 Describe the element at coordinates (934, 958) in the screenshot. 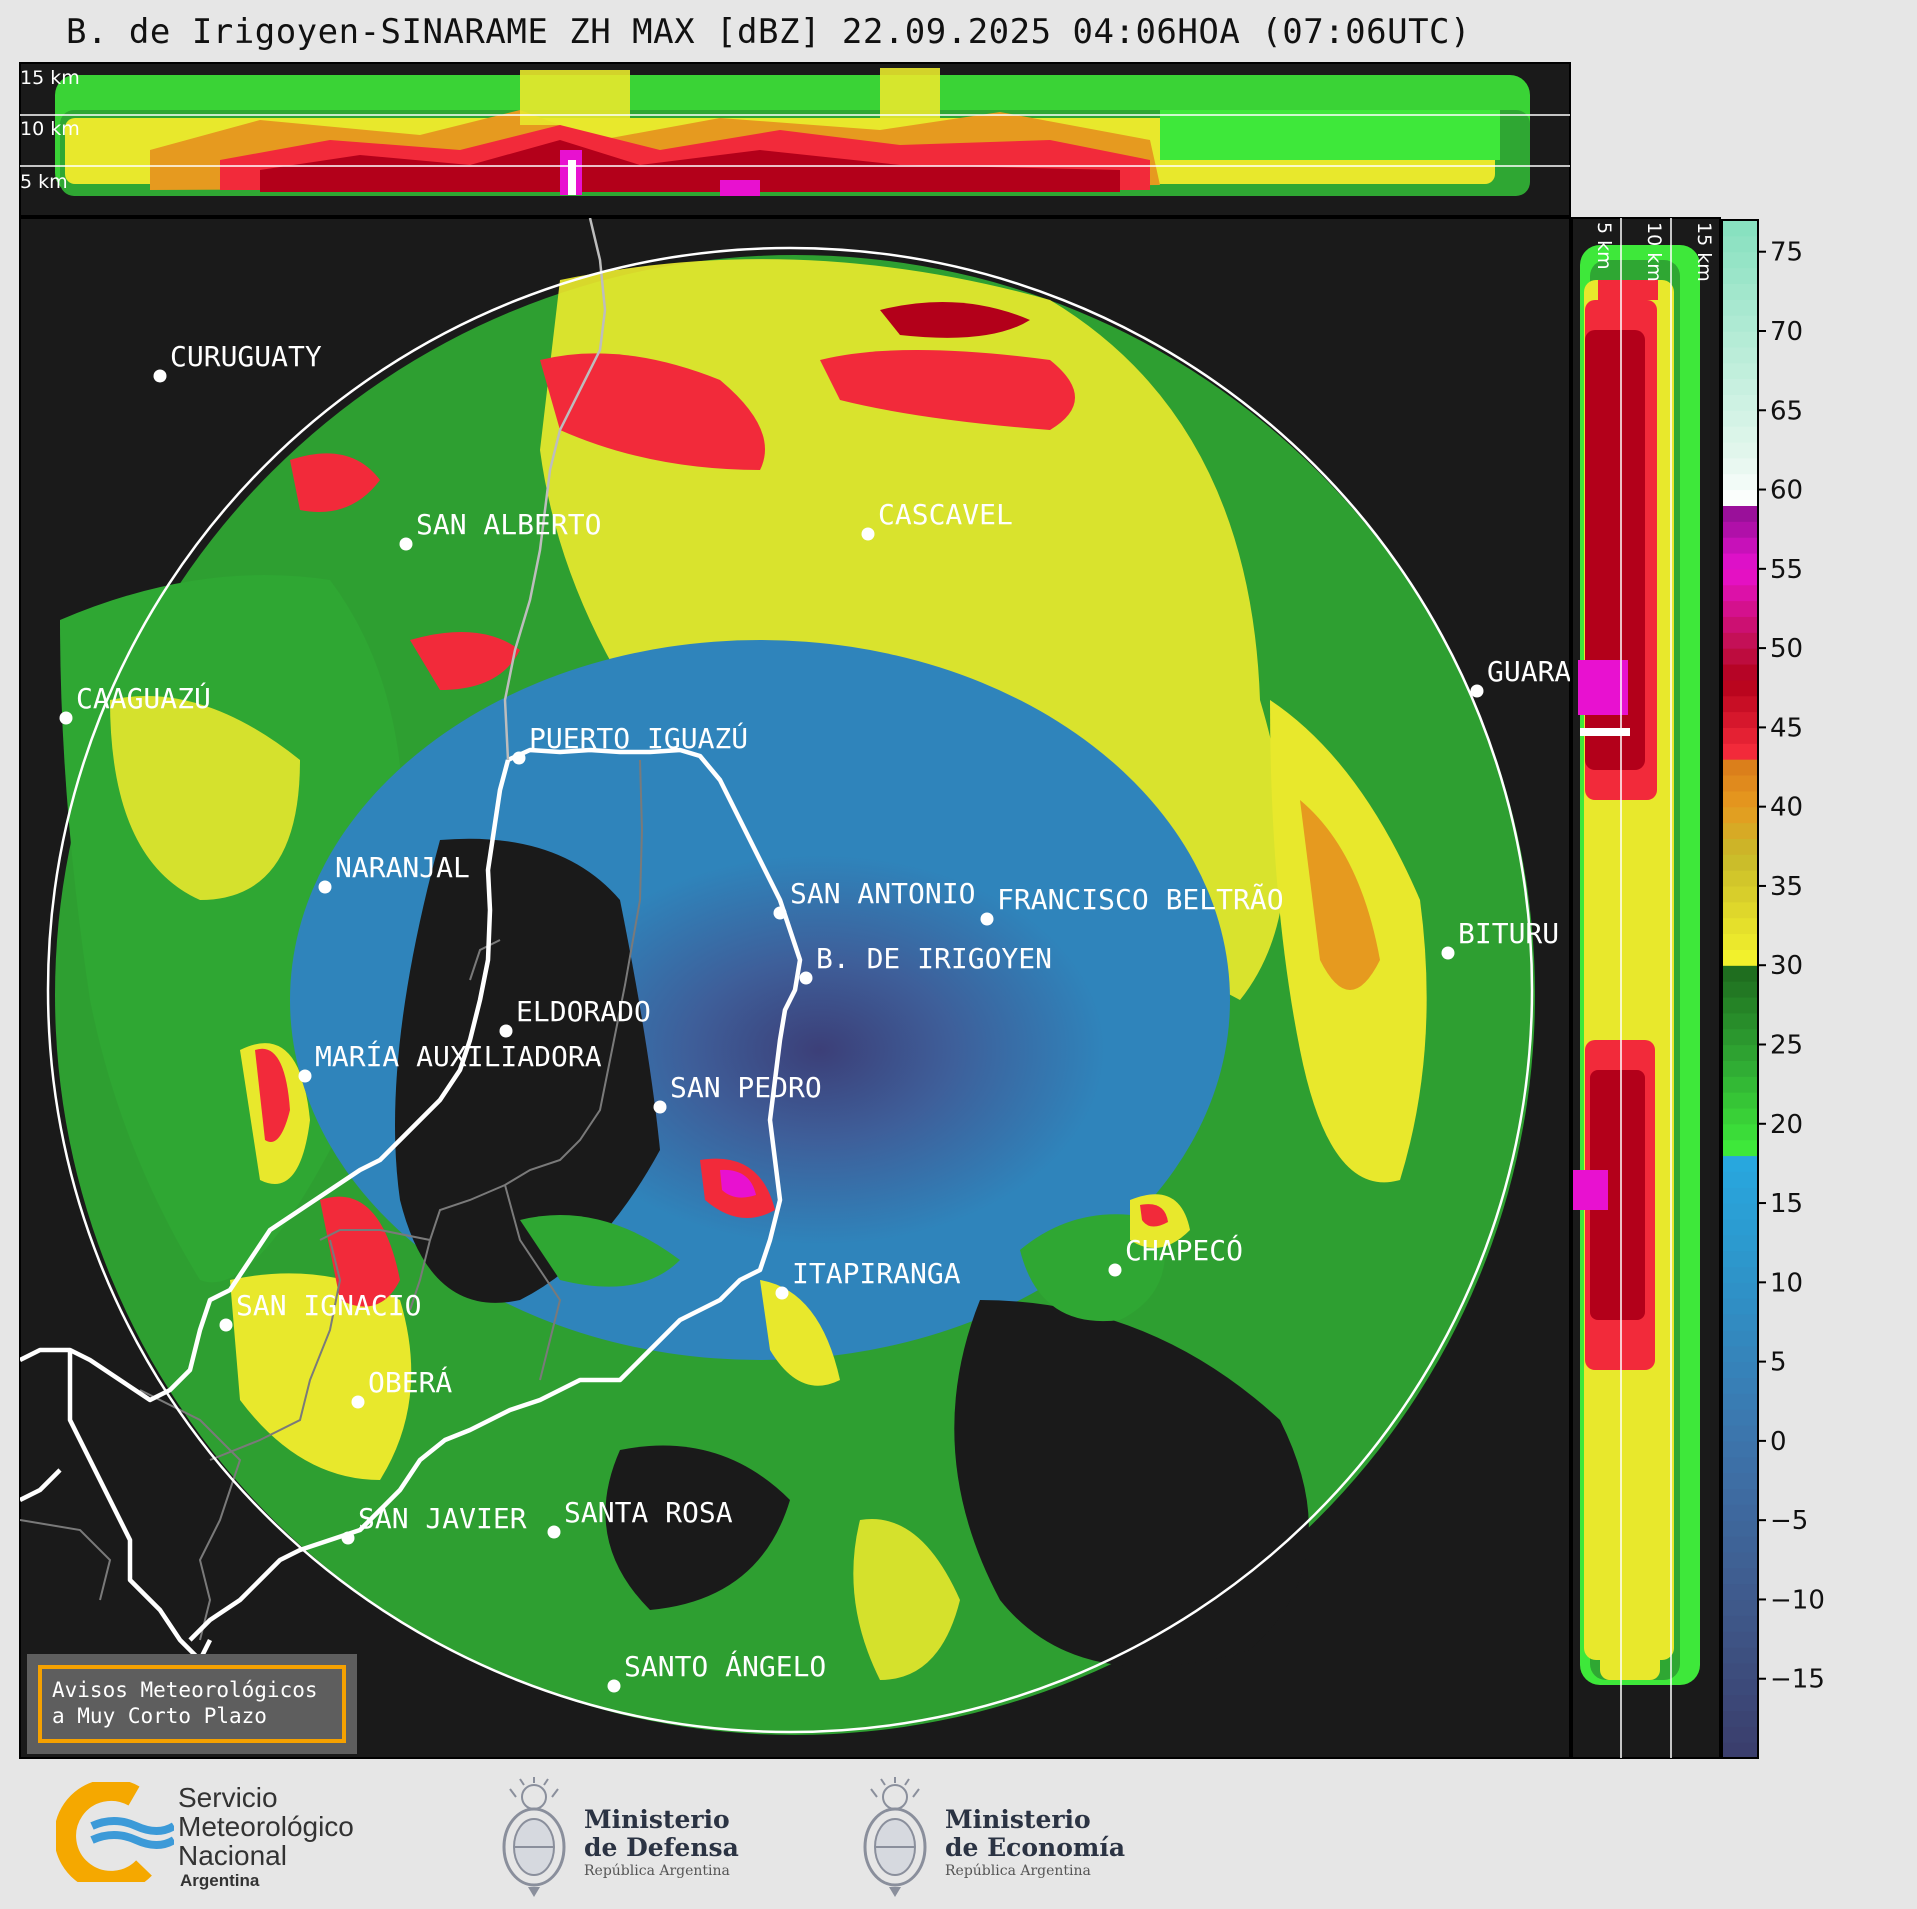

I see `city-label: B. DE IRIGOYEN` at that location.